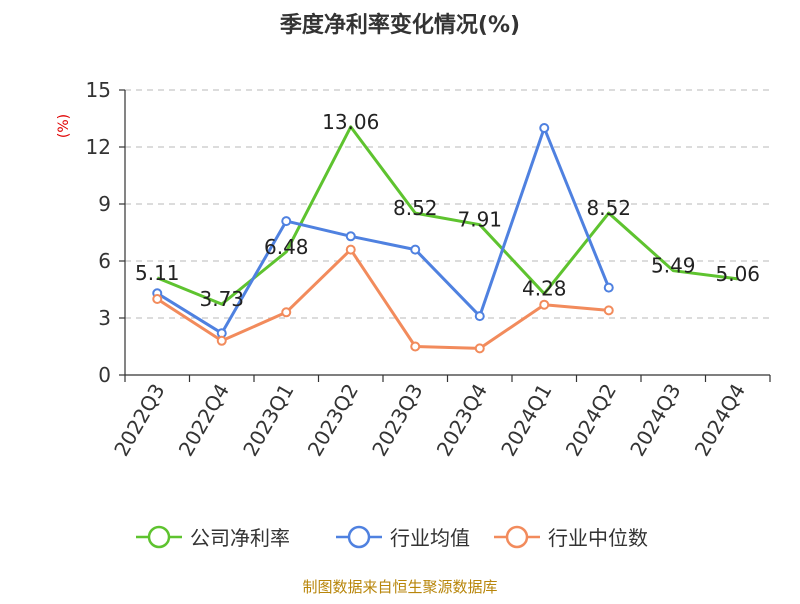 The image size is (800, 604). What do you see at coordinates (64, 126) in the screenshot?
I see `y-axis-unit-label: (%)` at bounding box center [64, 126].